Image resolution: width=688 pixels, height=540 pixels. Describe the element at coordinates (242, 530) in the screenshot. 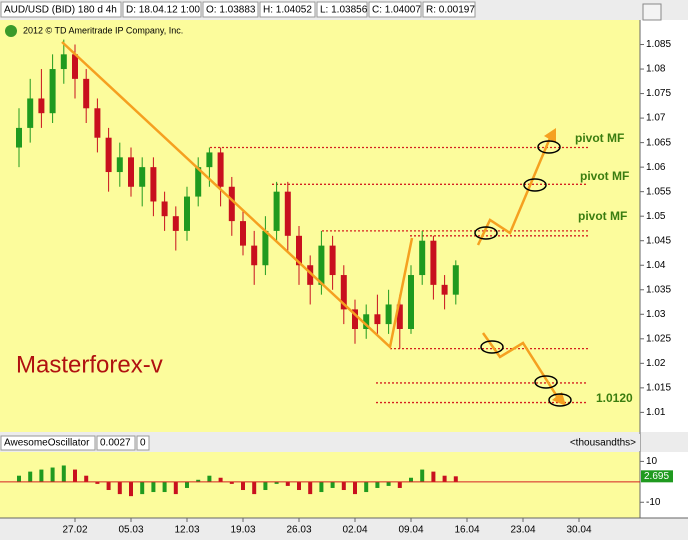

I see `x-tick-label: 19.03` at that location.